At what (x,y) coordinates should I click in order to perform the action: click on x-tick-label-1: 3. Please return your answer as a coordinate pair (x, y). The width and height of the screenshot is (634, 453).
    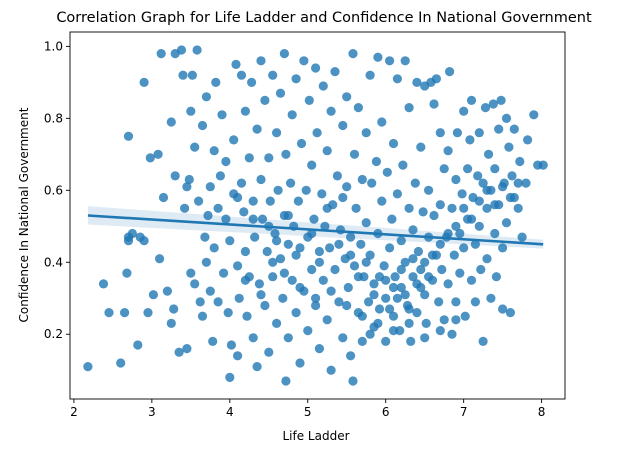
    Looking at the image, I should click on (152, 412).